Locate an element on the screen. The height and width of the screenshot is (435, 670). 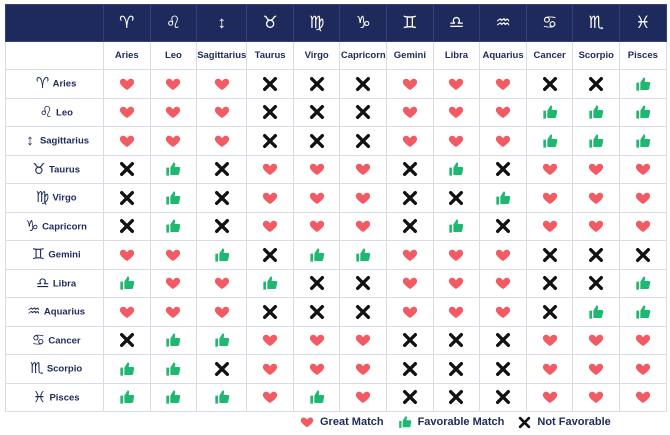
row-header-label: Libra is located at coordinates (64, 284).